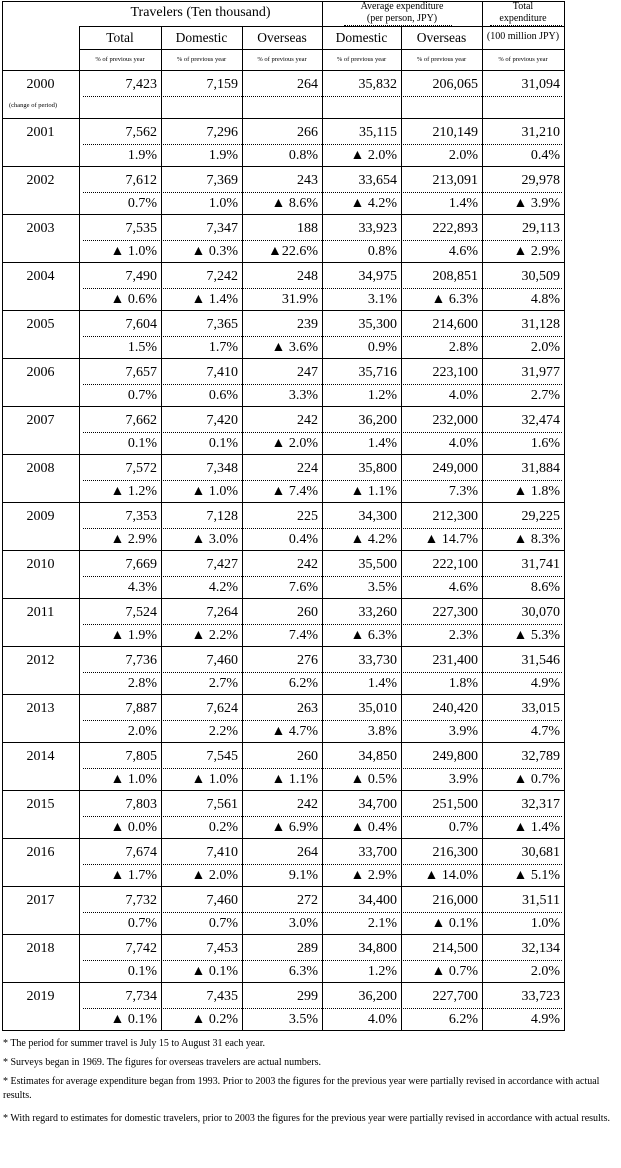 The width and height of the screenshot is (621, 1168). What do you see at coordinates (541, 996) in the screenshot?
I see `value-cell: 33,723` at bounding box center [541, 996].